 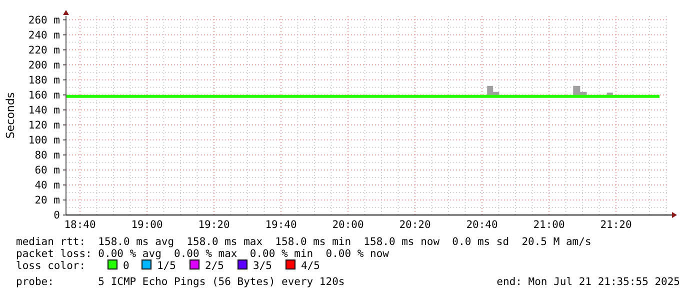 I want to click on x-tick-label: 19:20, so click(x=214, y=225).